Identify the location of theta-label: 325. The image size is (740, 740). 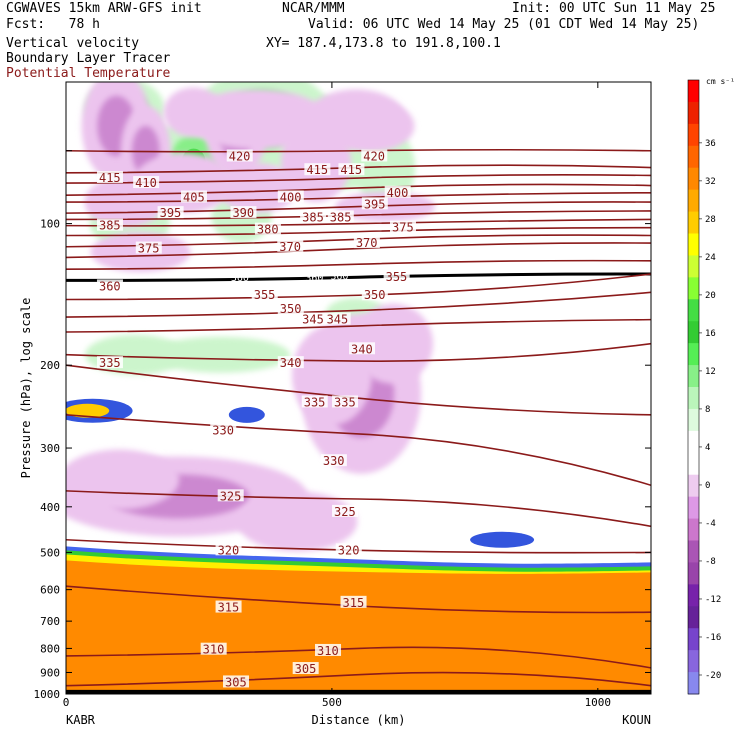
(231, 496).